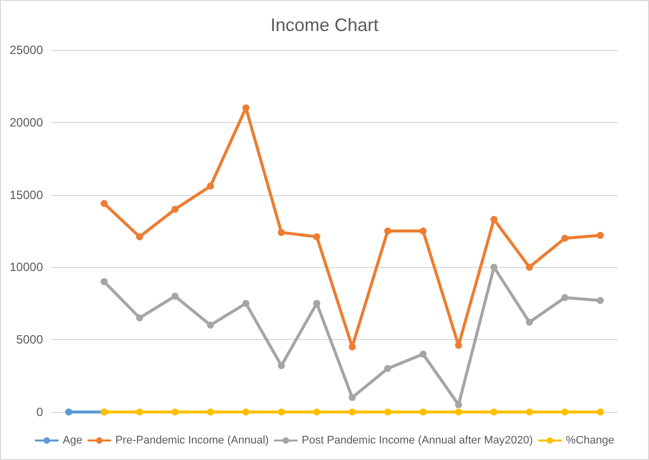 The height and width of the screenshot is (460, 649). What do you see at coordinates (27, 195) in the screenshot?
I see `y-tick-label: 15000` at bounding box center [27, 195].